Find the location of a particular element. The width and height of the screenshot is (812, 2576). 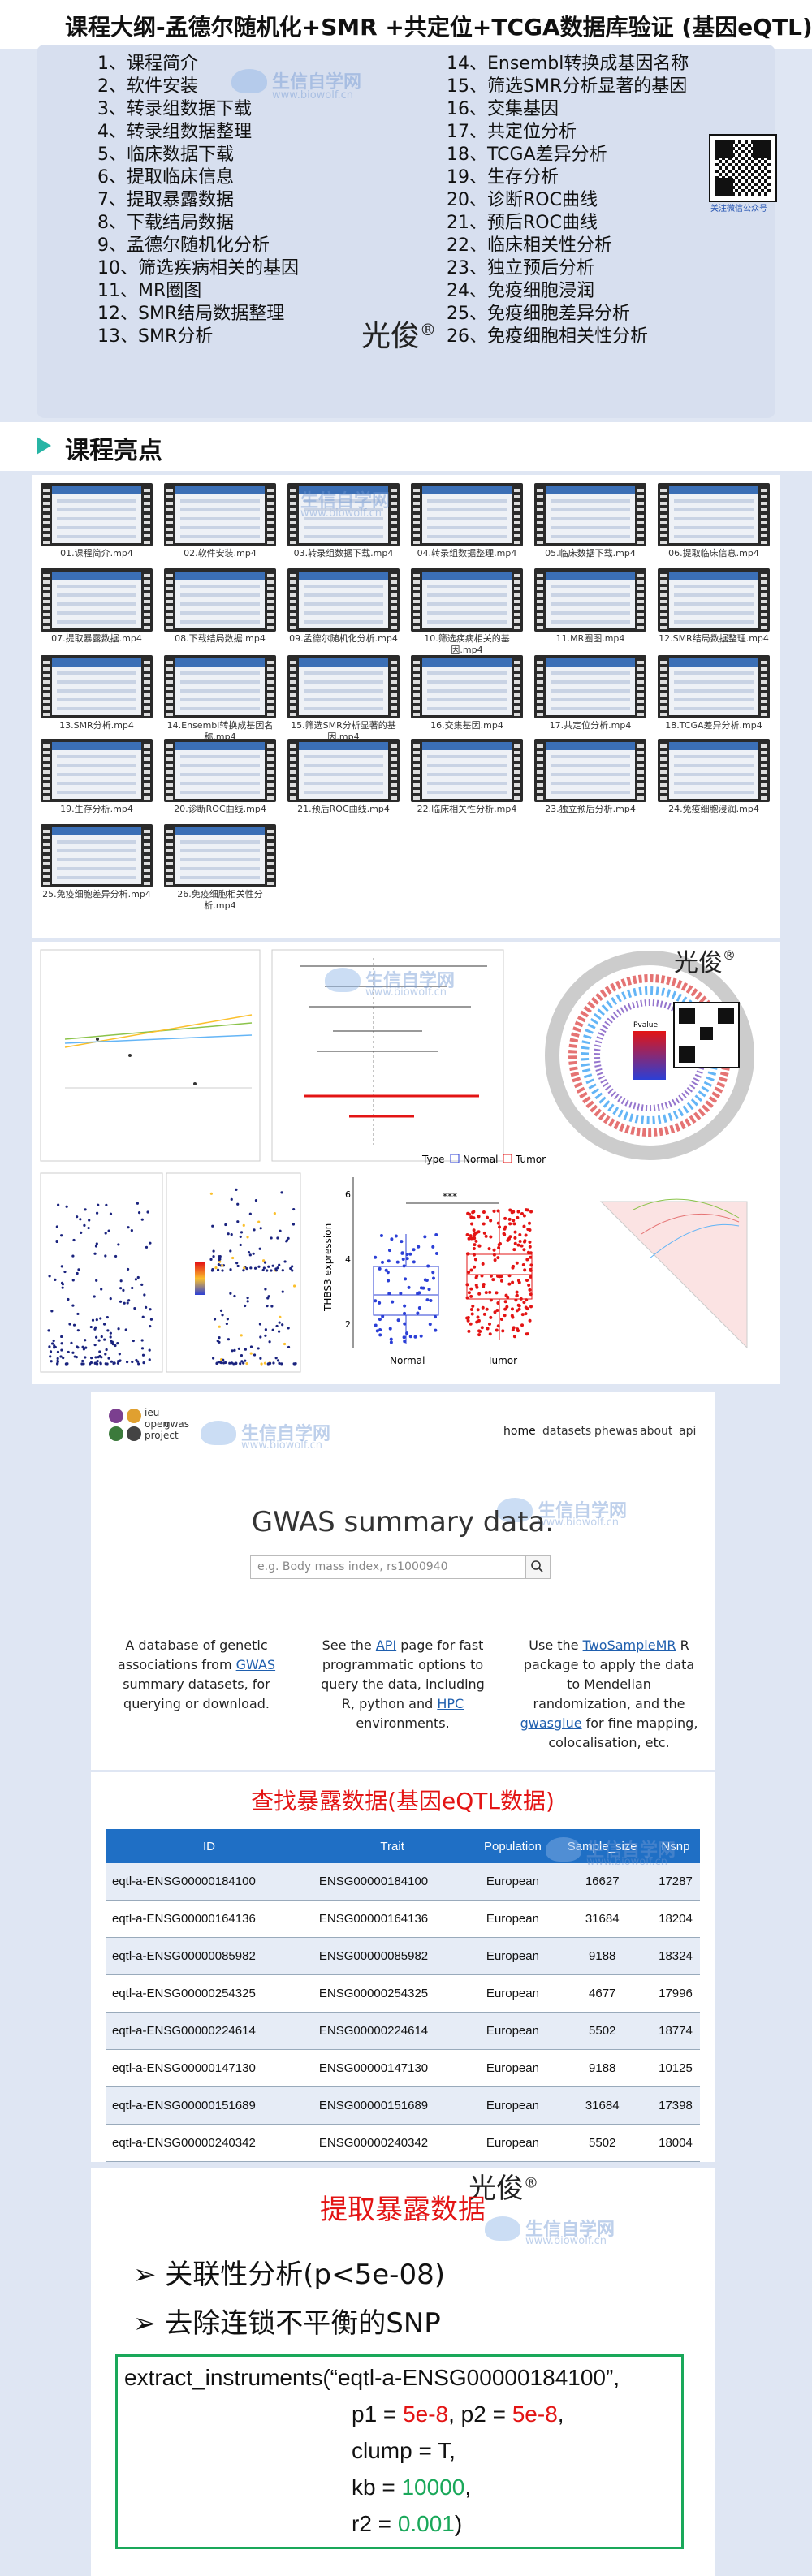

hpc-link: HPC is located at coordinates (451, 1703).